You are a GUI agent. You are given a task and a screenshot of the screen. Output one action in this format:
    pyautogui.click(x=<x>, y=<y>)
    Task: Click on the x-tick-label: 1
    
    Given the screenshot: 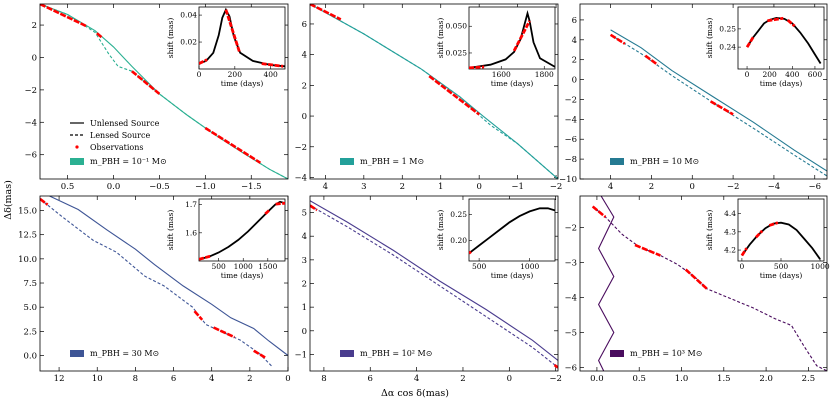 What is the action you would take?
    pyautogui.click(x=440, y=187)
    